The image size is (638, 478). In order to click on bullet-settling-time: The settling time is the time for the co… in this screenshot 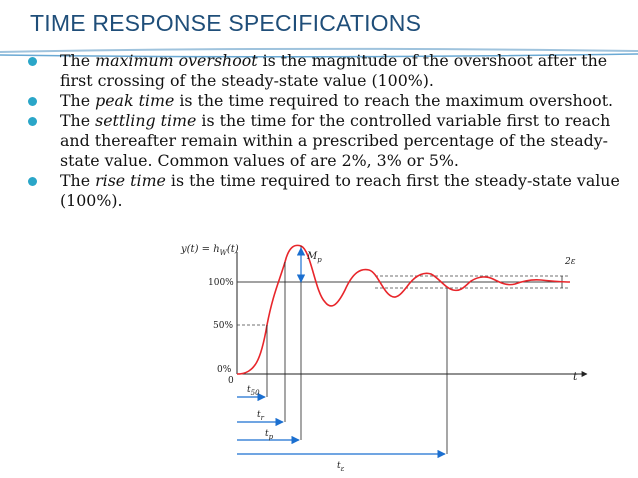, I will do `click(322, 141)`.